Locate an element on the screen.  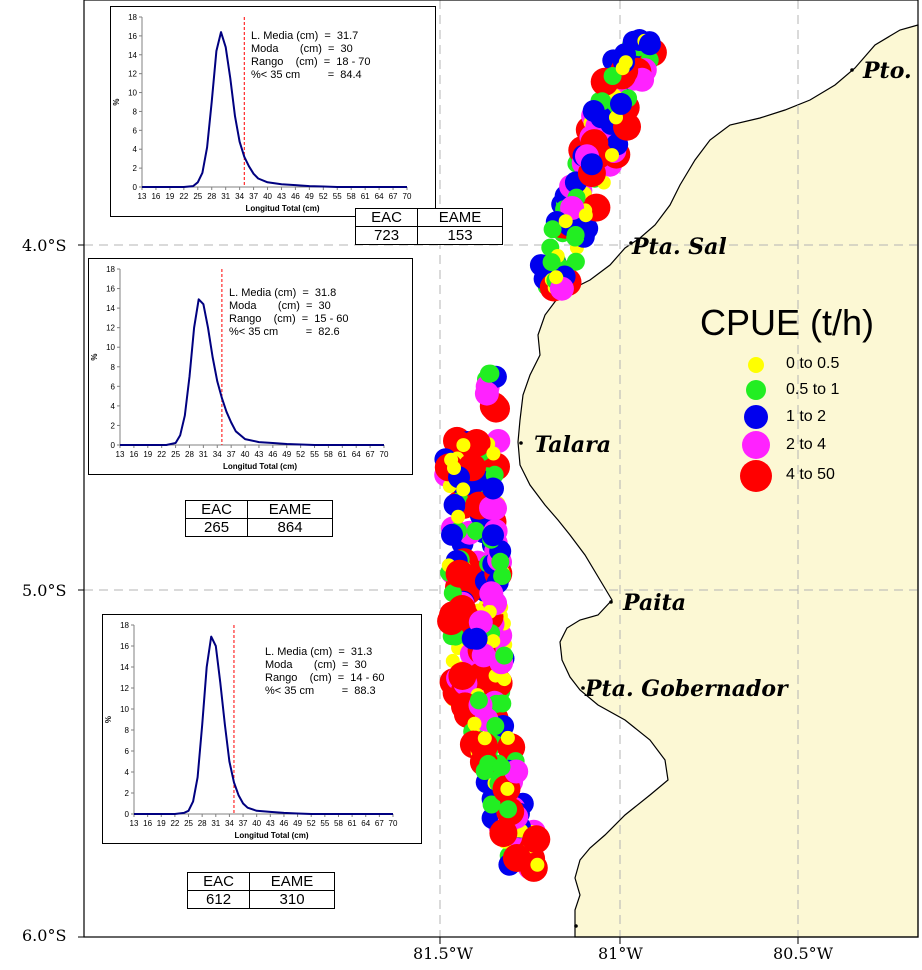
x-tick-label: 61 is located at coordinates (342, 454).